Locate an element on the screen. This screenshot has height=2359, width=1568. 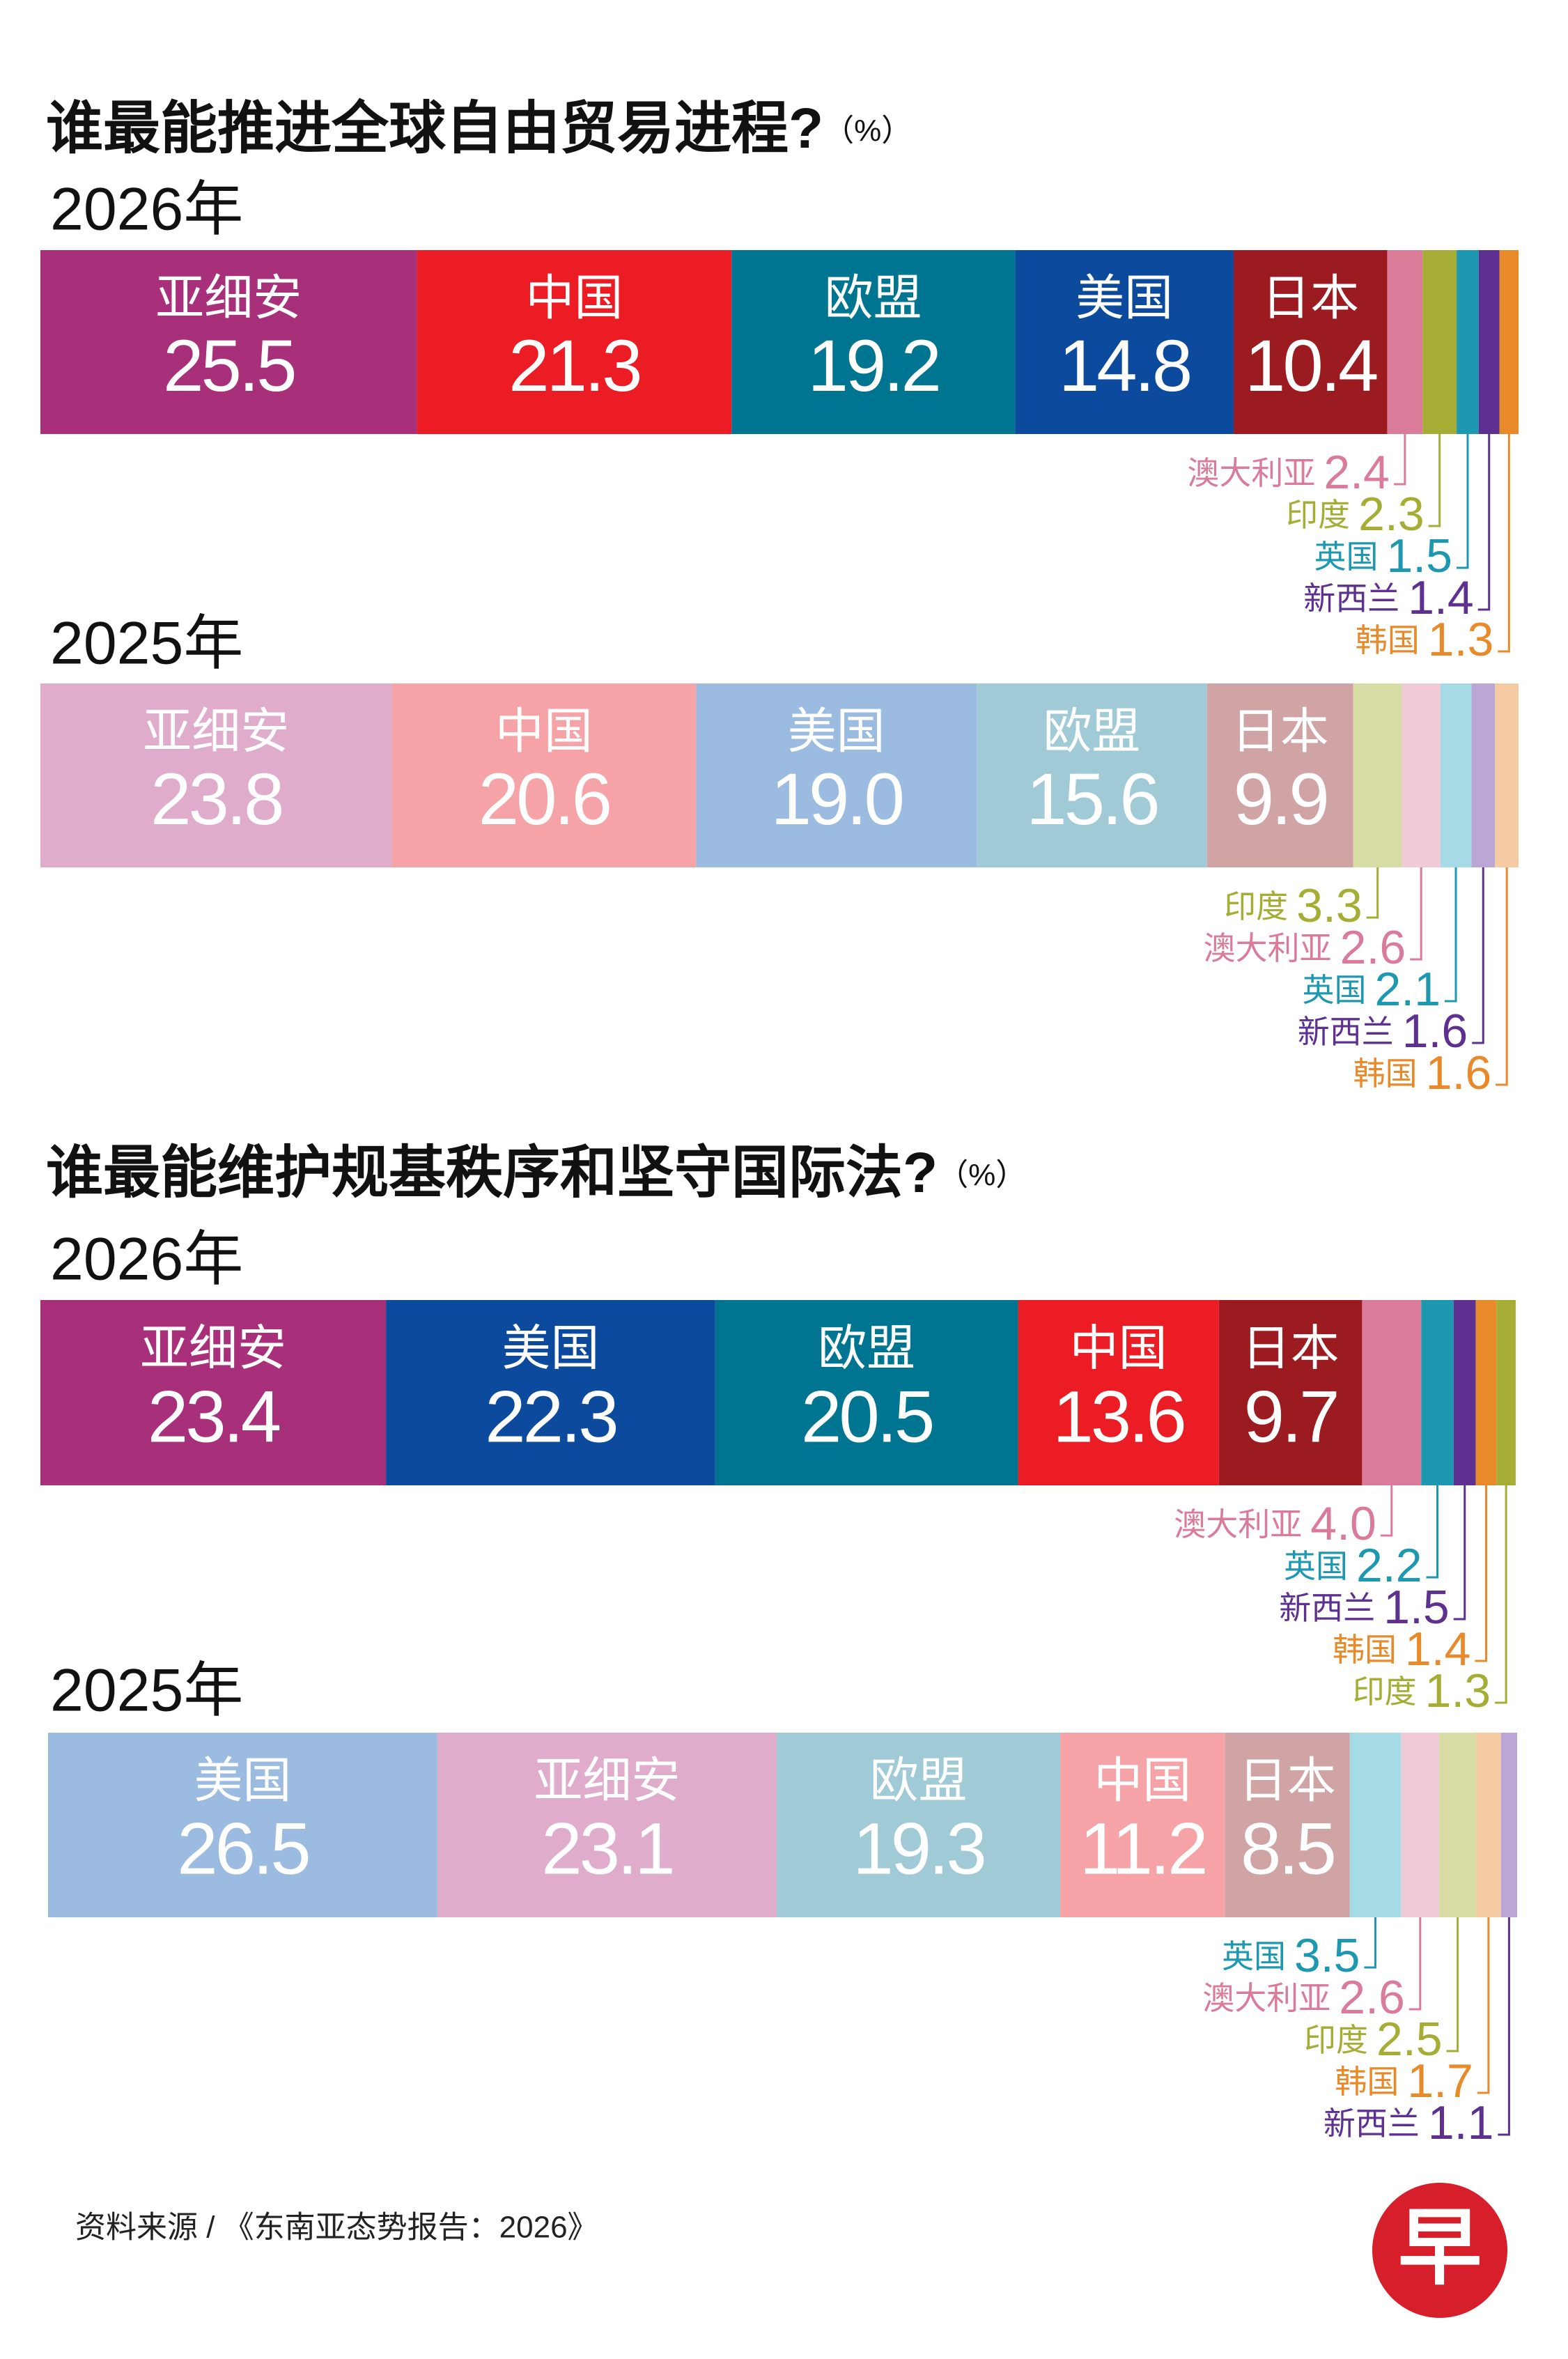
callout-value: 2.4 is located at coordinates (1357, 473).